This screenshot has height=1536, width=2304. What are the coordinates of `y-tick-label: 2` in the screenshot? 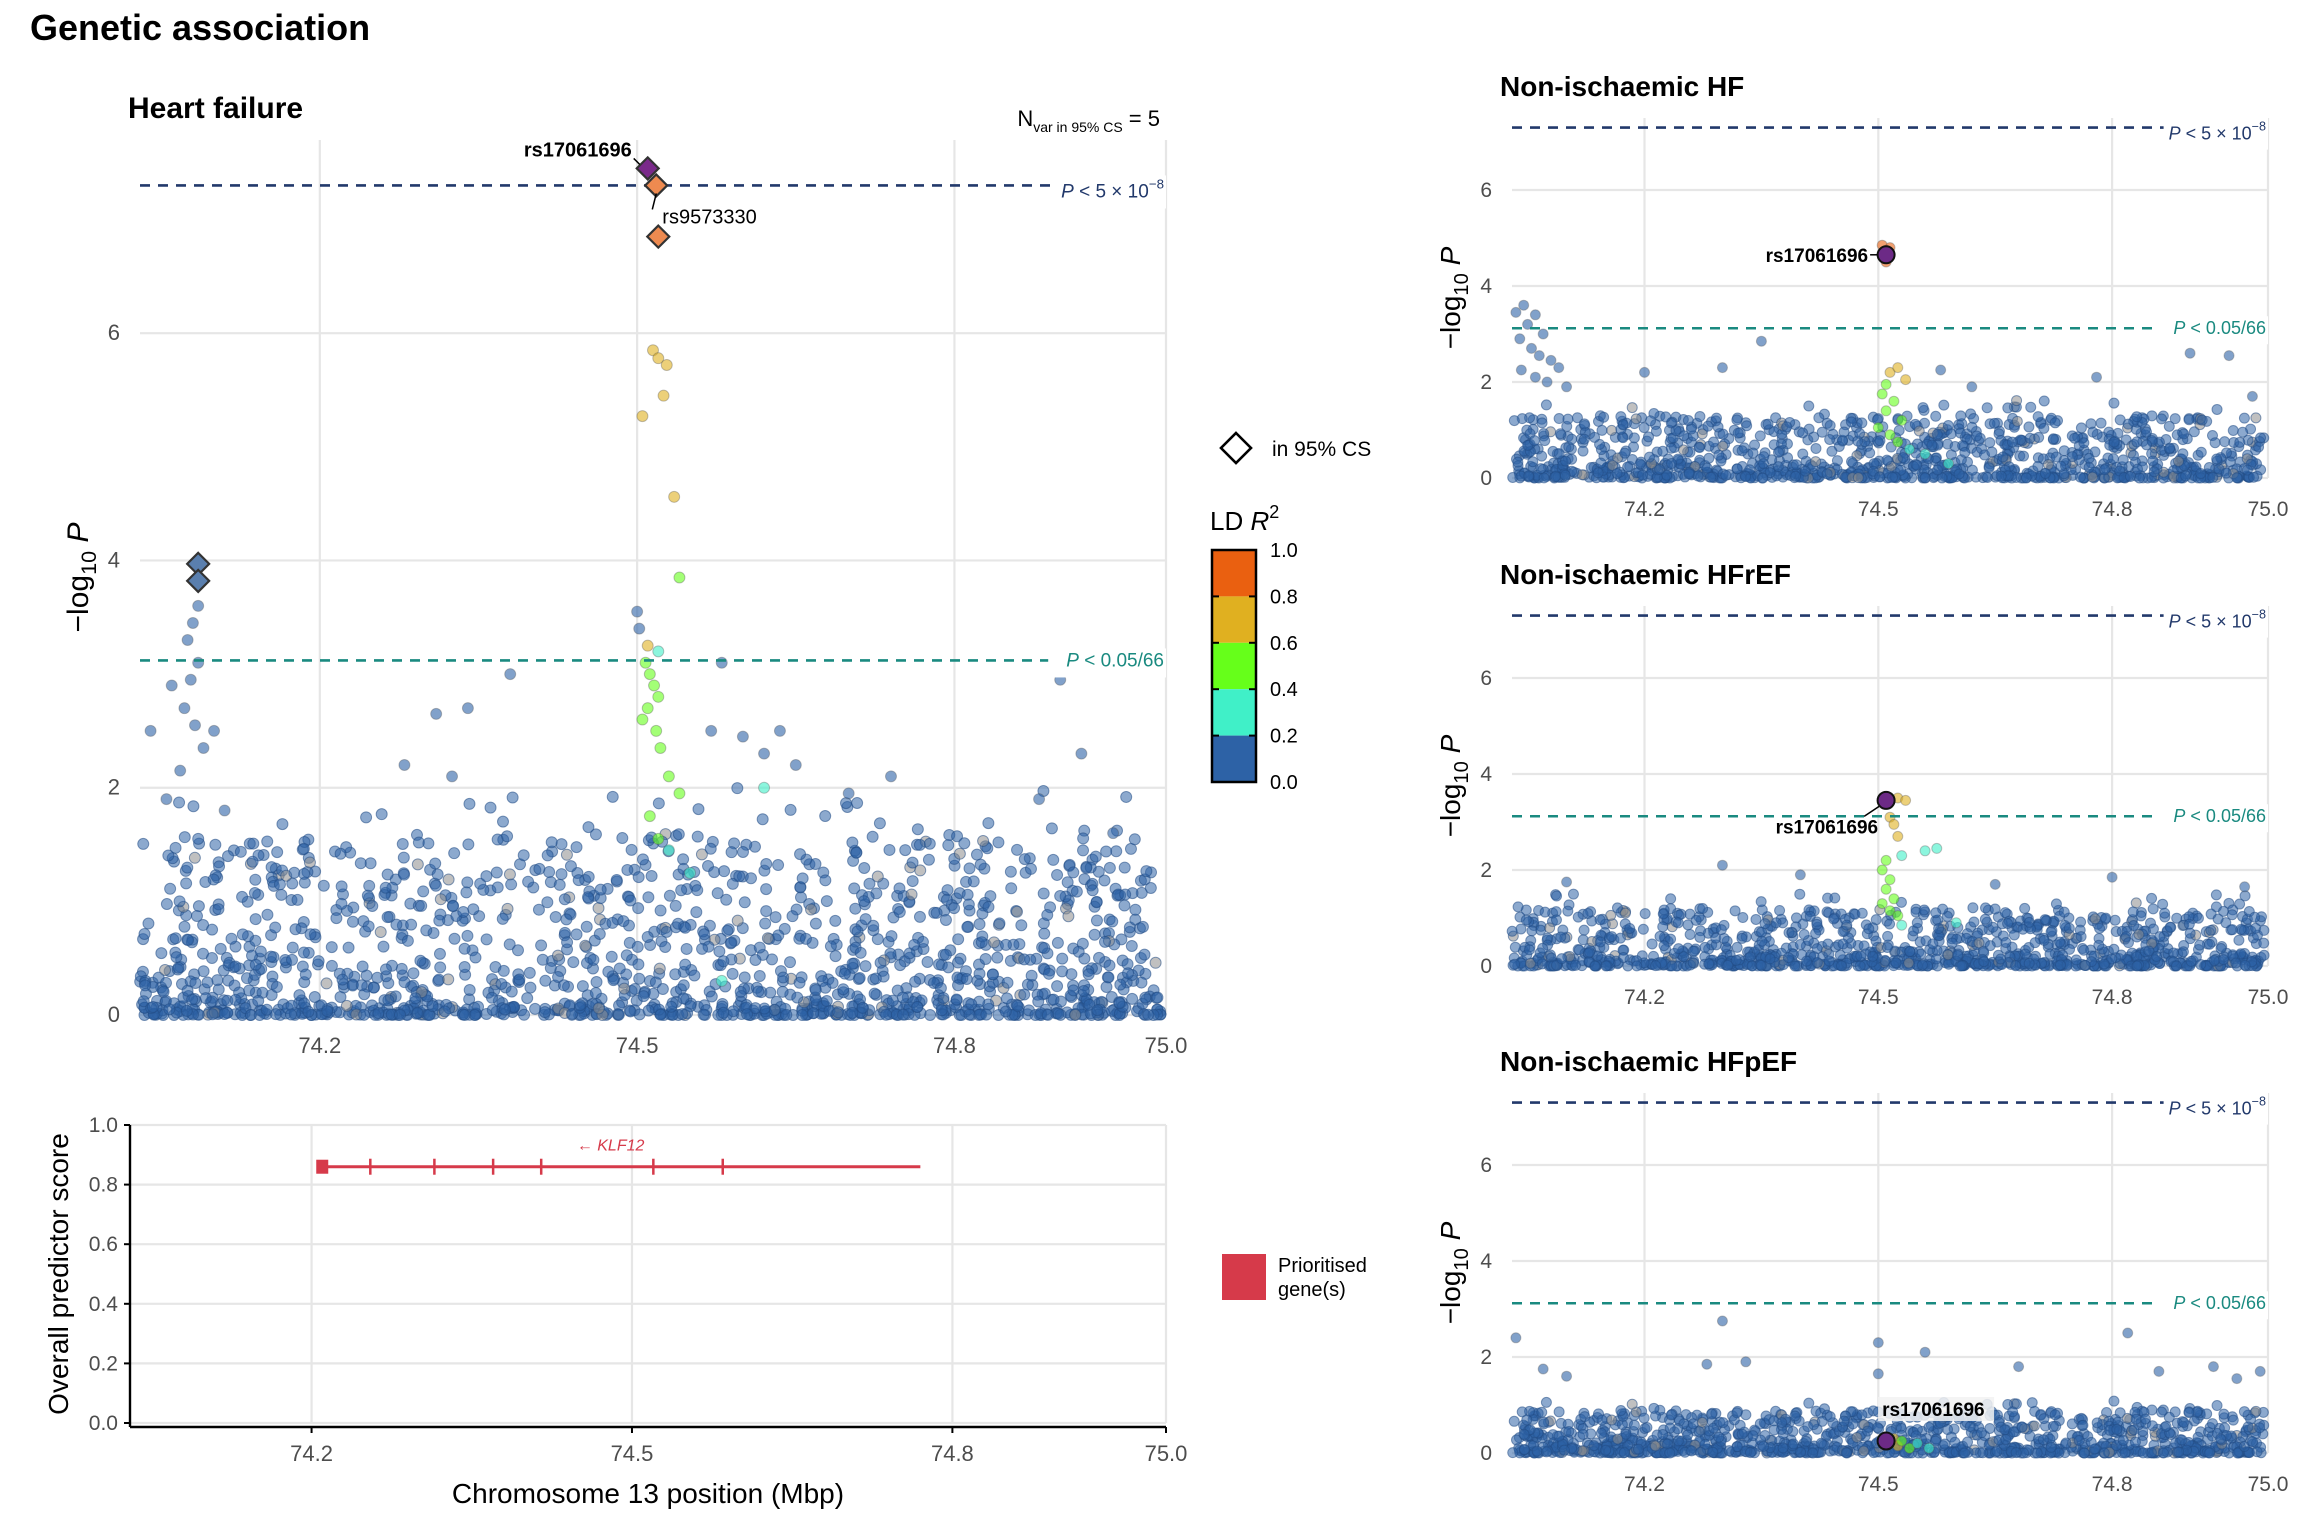 It's located at (1486, 1357).